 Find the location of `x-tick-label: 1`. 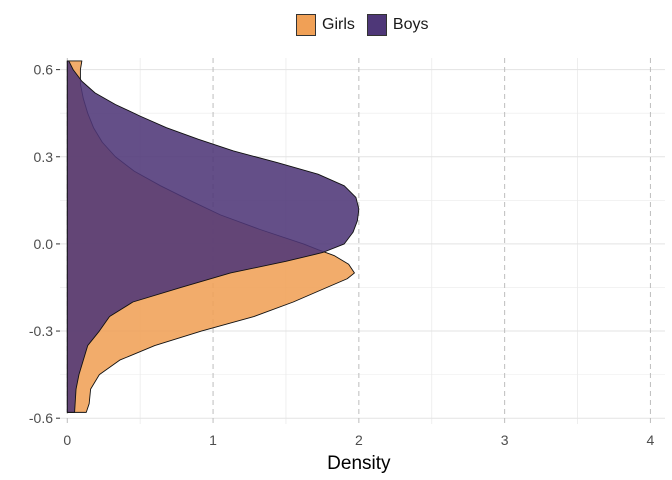

x-tick-label: 1 is located at coordinates (213, 440).